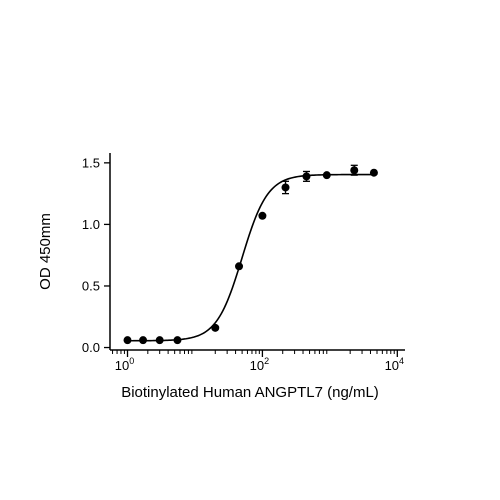 The width and height of the screenshot is (500, 500). What do you see at coordinates (250, 392) in the screenshot?
I see `x-axis-title: Biotinylated Human ANGPTL7 (ng/mL)` at bounding box center [250, 392].